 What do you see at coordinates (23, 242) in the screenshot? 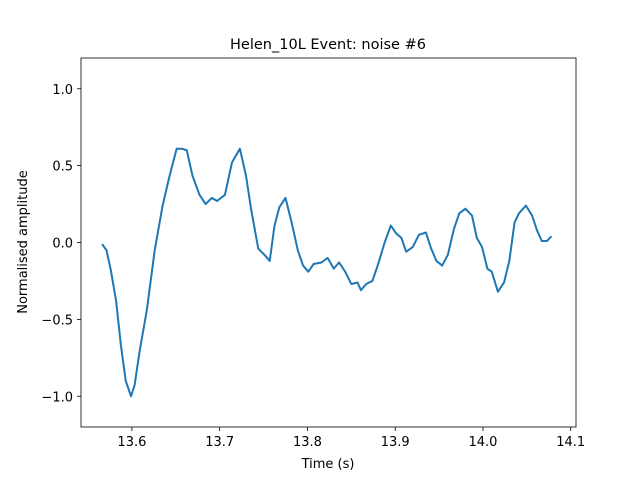
I see `y-axis-label: Normalised amplitude` at bounding box center [23, 242].